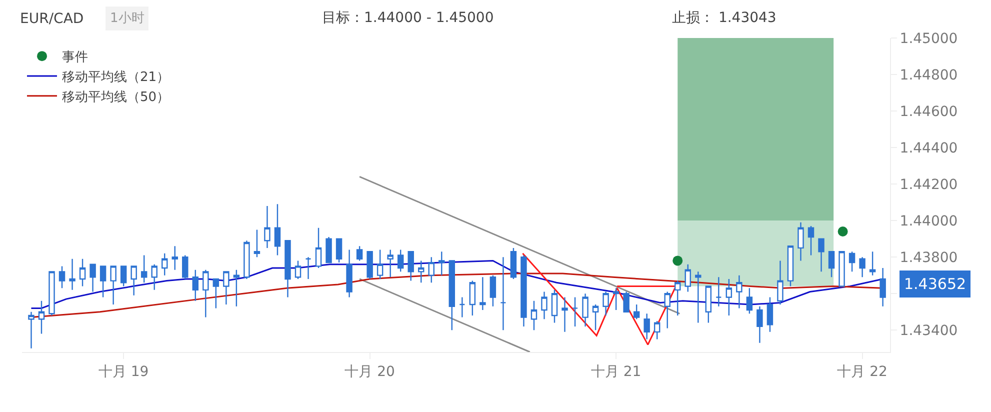 The width and height of the screenshot is (991, 412). What do you see at coordinates (929, 184) in the screenshot?
I see `y-tick-label: 1.44200` at bounding box center [929, 184].